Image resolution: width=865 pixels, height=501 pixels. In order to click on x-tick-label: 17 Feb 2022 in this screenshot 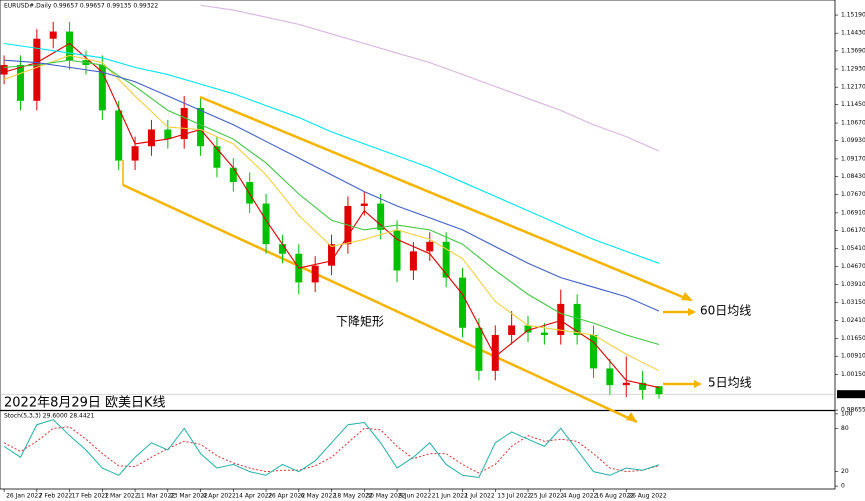, I will do `click(91, 496)`.